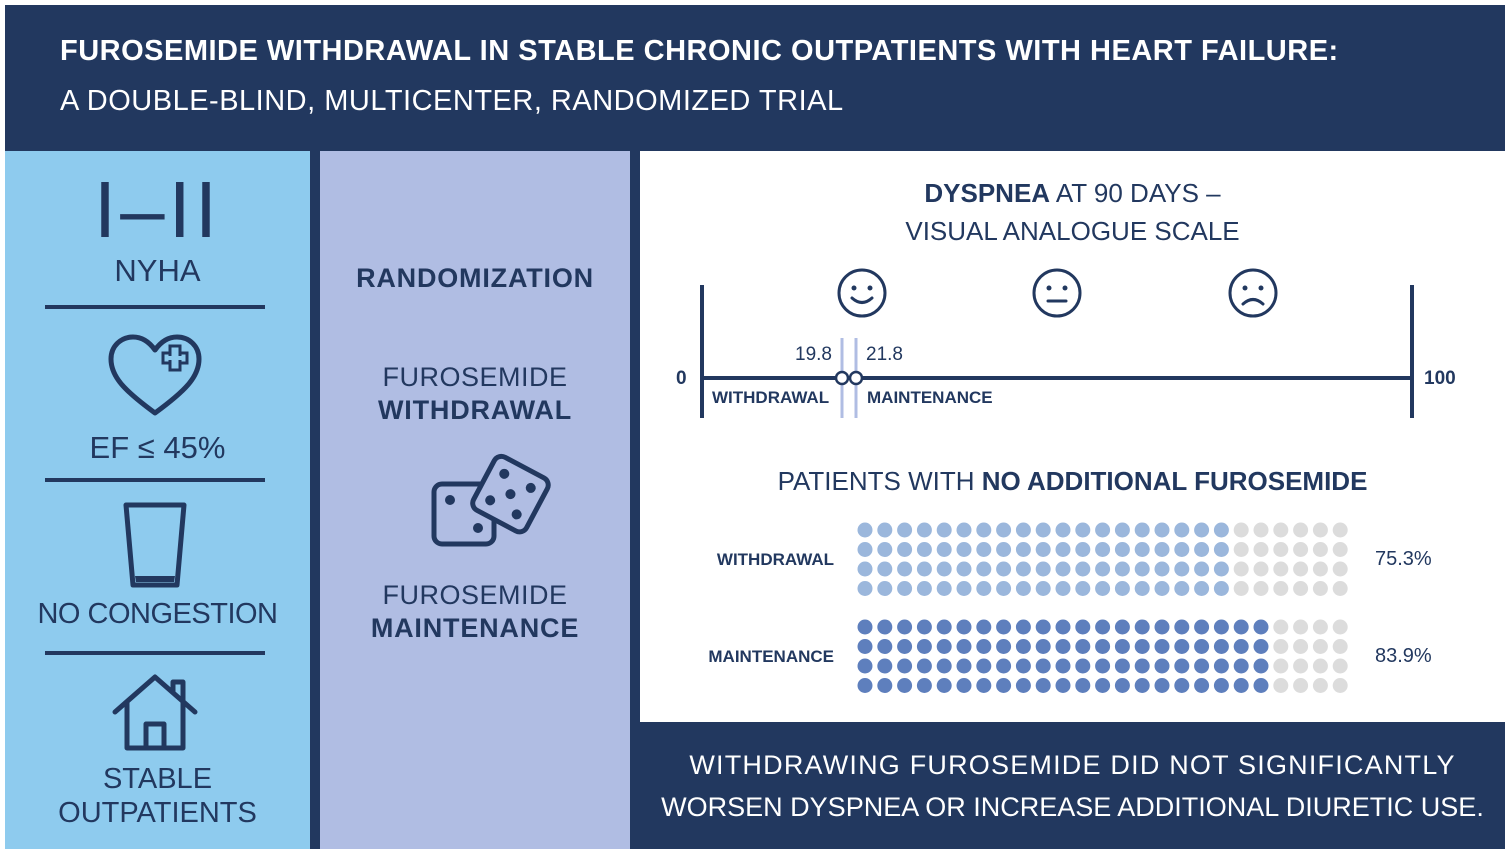 This screenshot has width=1510, height=854. Describe the element at coordinates (842, 378) in the screenshot. I see `withdrawal-marker` at that location.